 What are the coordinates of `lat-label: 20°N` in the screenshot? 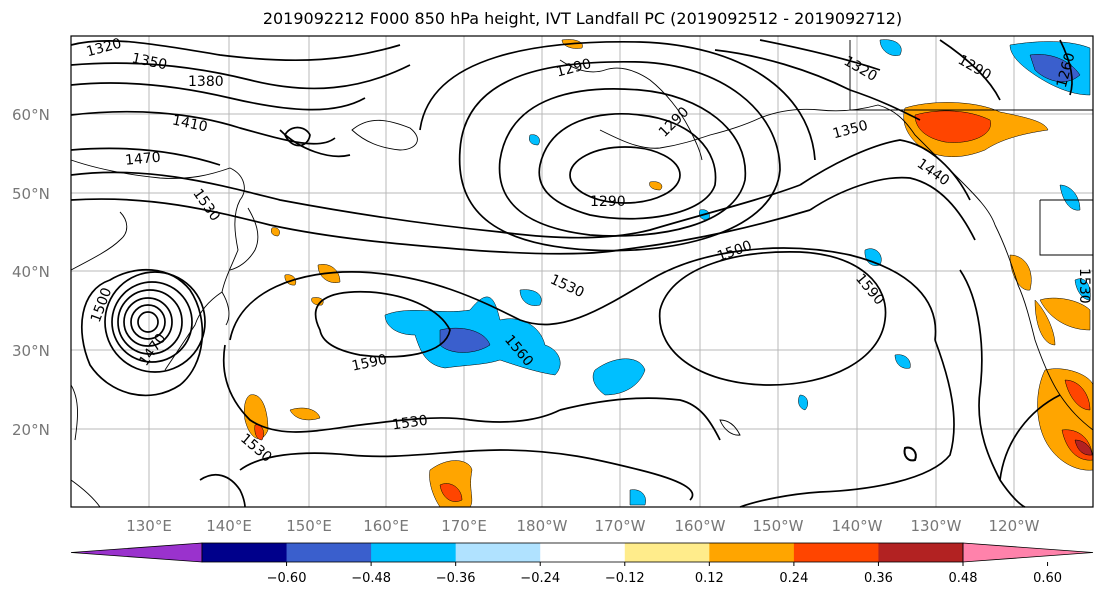 It's located at (31, 430).